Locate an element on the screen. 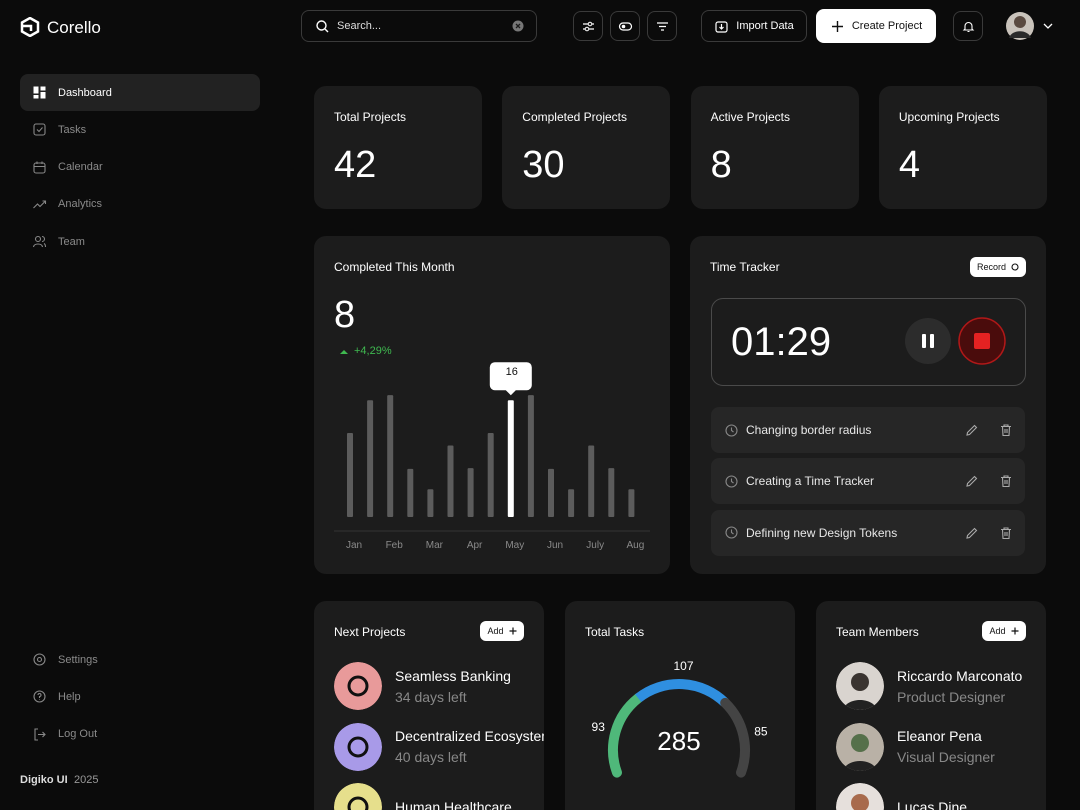  pause-button is located at coordinates (928, 341).